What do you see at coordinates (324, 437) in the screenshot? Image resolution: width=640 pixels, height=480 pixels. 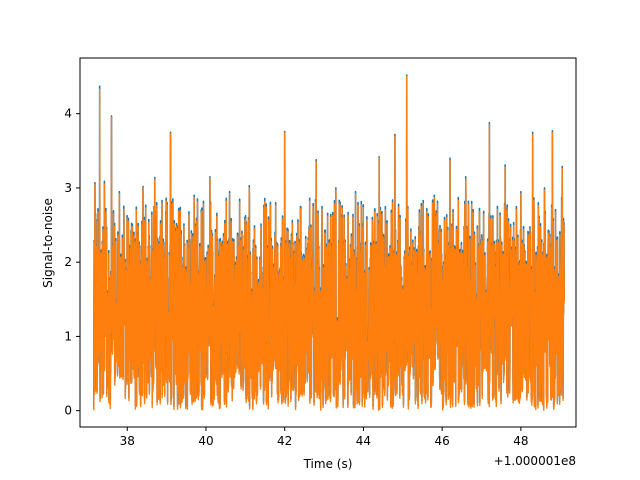 I see `x-axis: 38 40 42 44 46 48` at bounding box center [324, 437].